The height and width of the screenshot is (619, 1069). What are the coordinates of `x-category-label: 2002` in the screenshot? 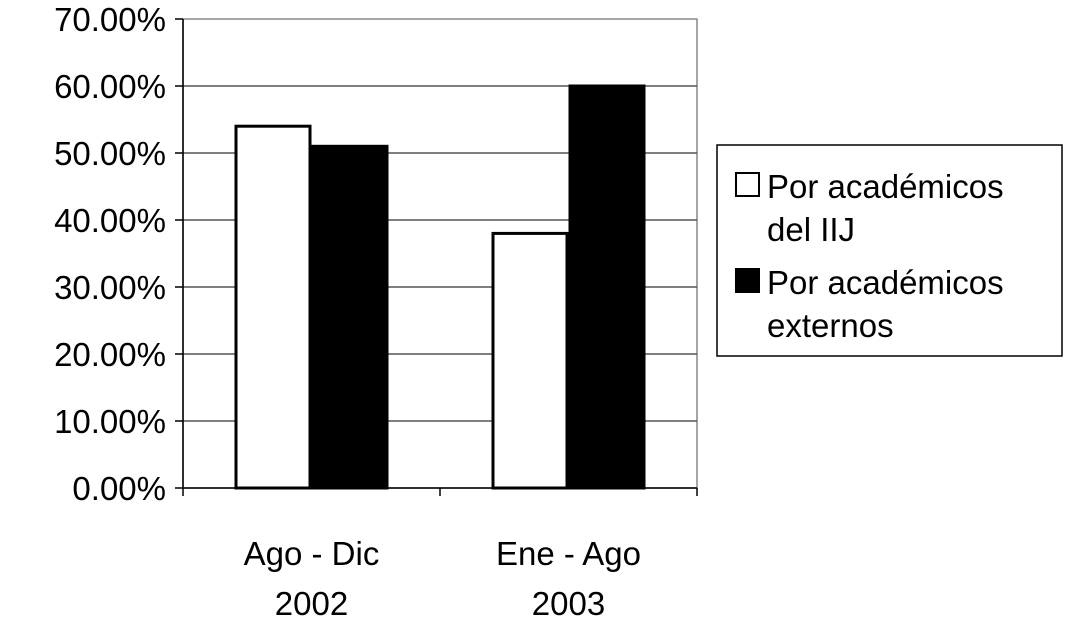 It's located at (311, 602).